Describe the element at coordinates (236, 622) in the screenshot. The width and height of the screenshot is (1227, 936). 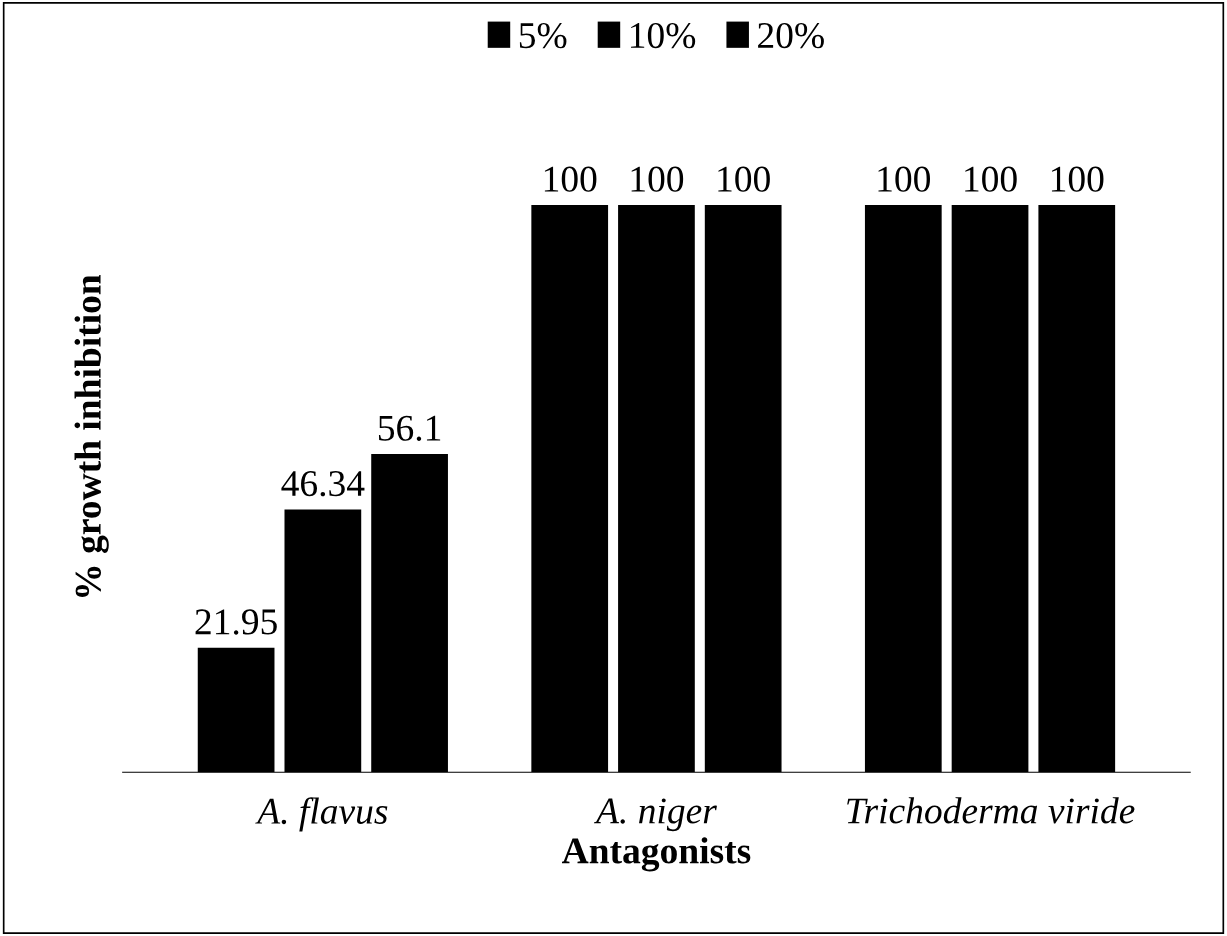
I see `data-label: 21.95` at that location.